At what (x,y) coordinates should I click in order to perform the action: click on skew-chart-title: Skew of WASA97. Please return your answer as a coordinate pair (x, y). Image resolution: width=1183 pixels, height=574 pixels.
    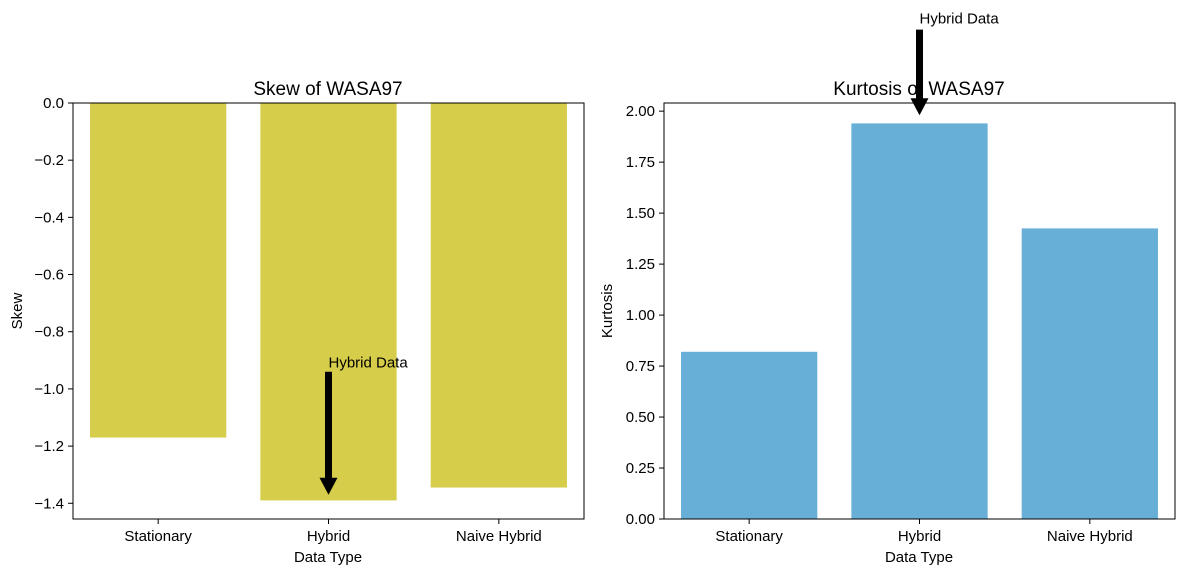
    Looking at the image, I should click on (327, 89).